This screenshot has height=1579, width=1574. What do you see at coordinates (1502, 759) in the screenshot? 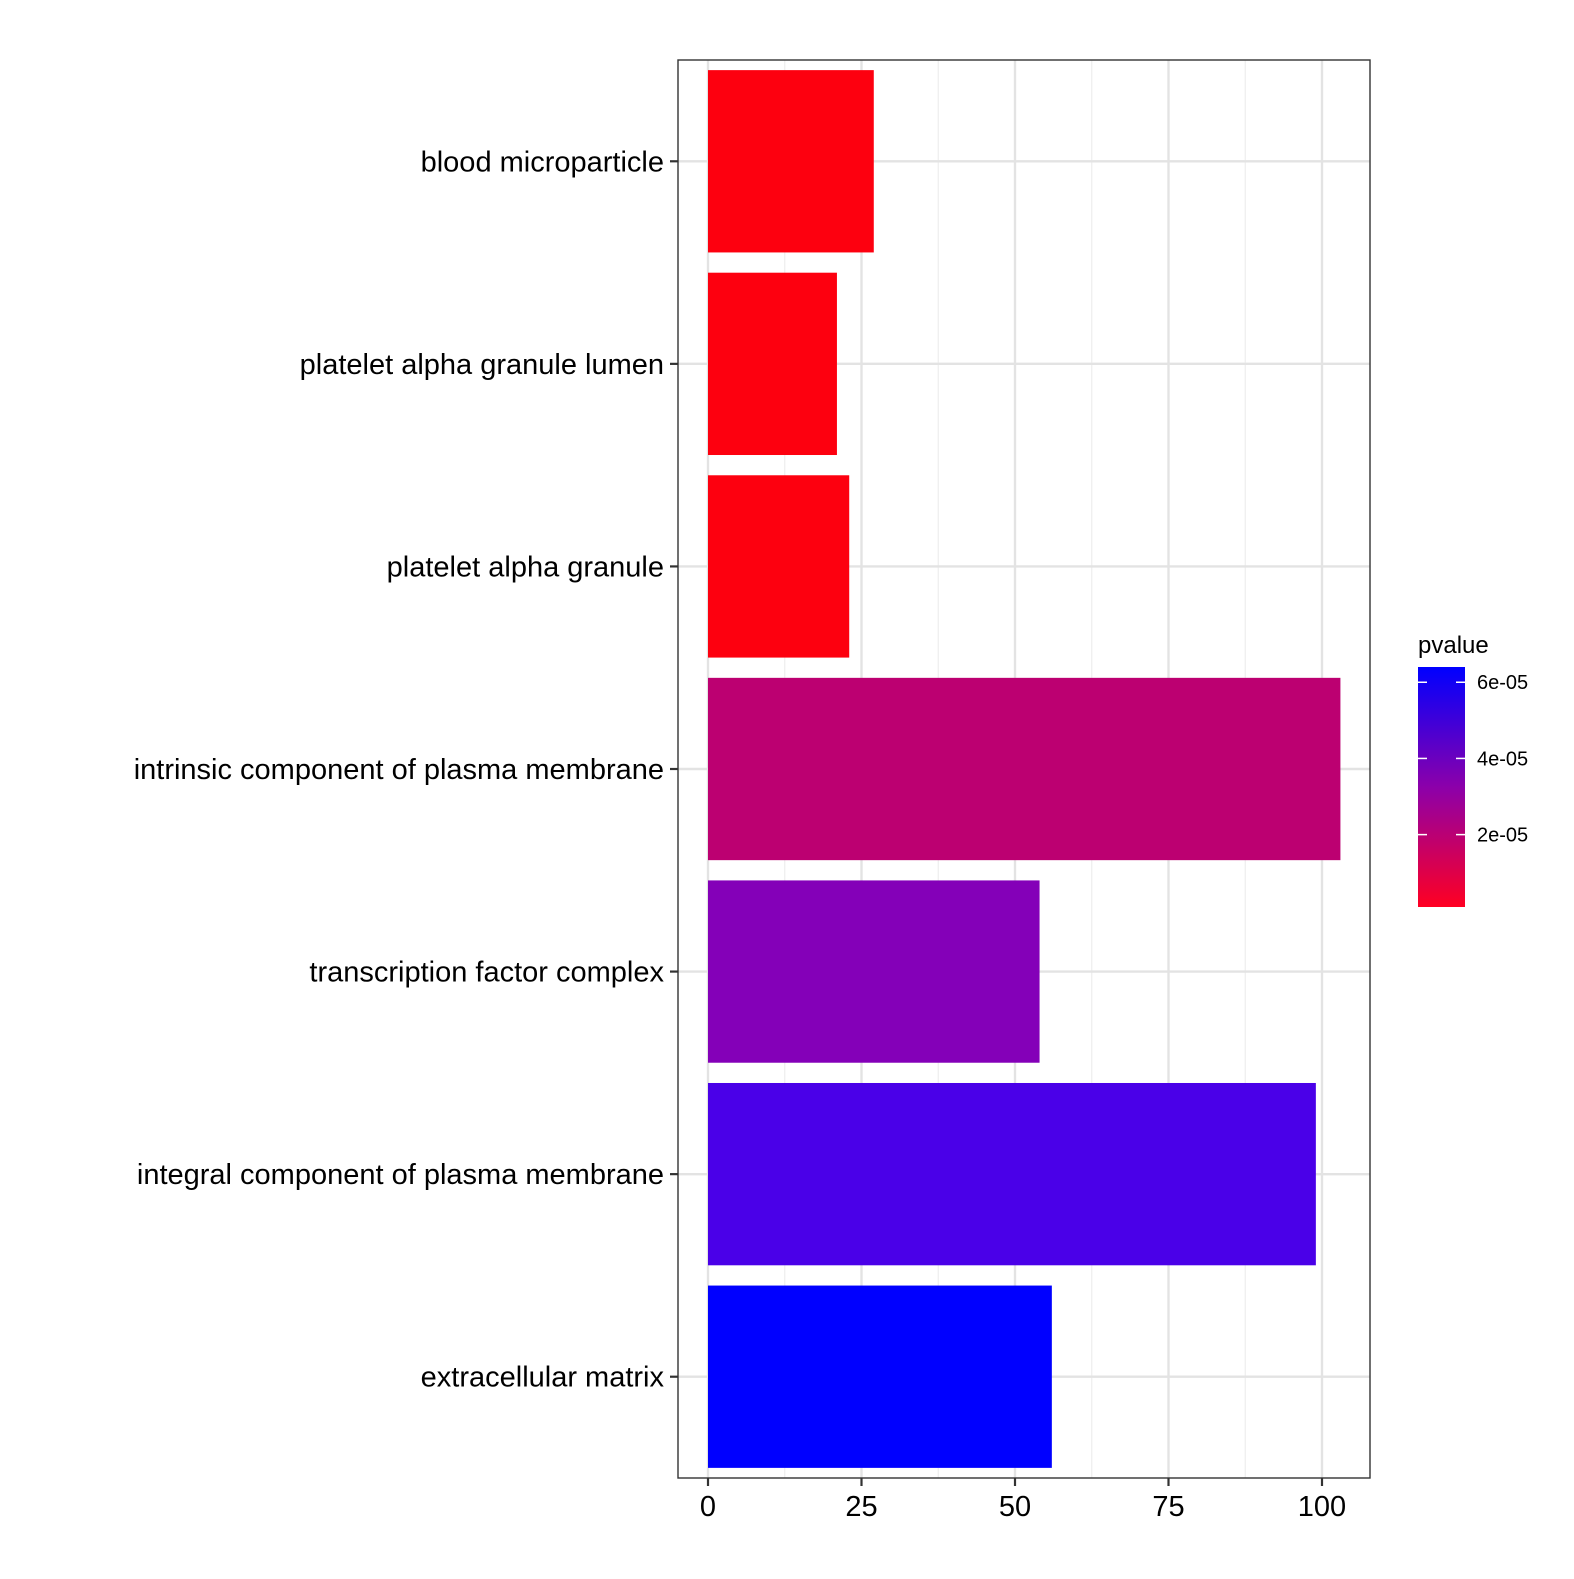
I see `legend-tick-label: 4e-05` at bounding box center [1502, 759].